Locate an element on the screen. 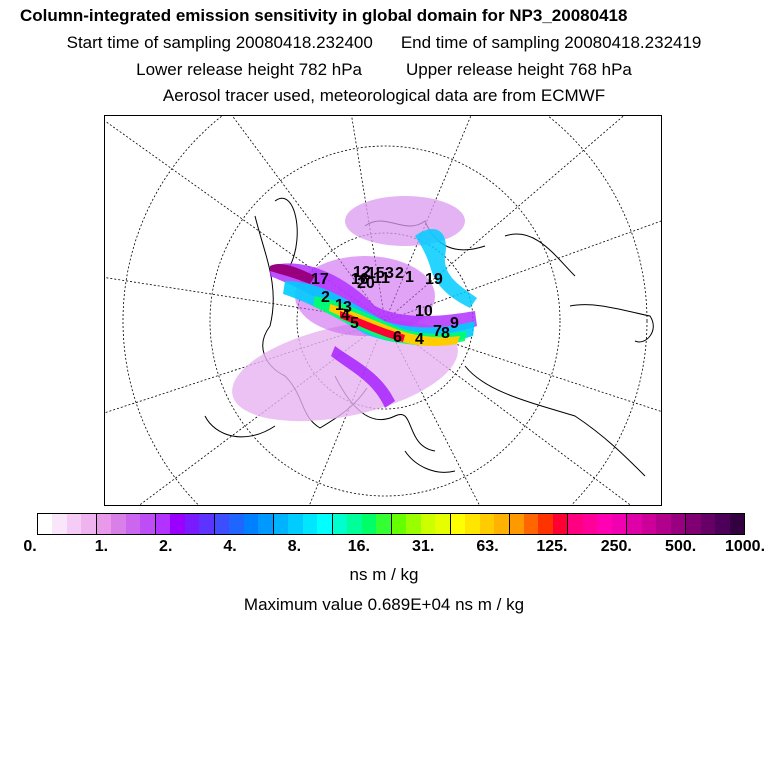 Image resolution: width=768 pixels, height=768 pixels. map-label: 12 is located at coordinates (362, 272).